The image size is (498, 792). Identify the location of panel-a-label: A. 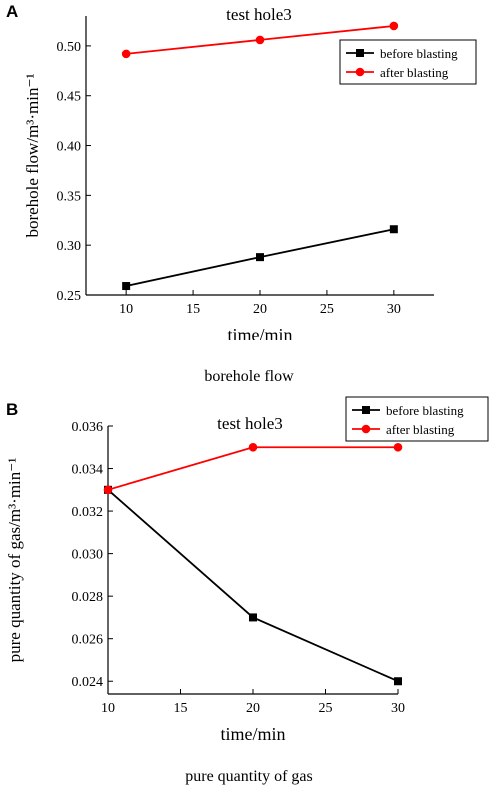
(12, 11).